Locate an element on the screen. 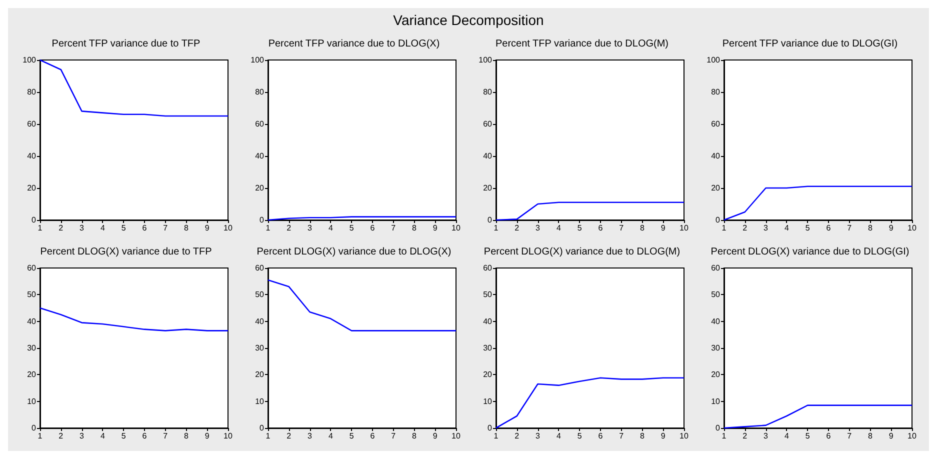  chart-title: Percent DLOG(X) variance due to DLOG(M) is located at coordinates (582, 252).